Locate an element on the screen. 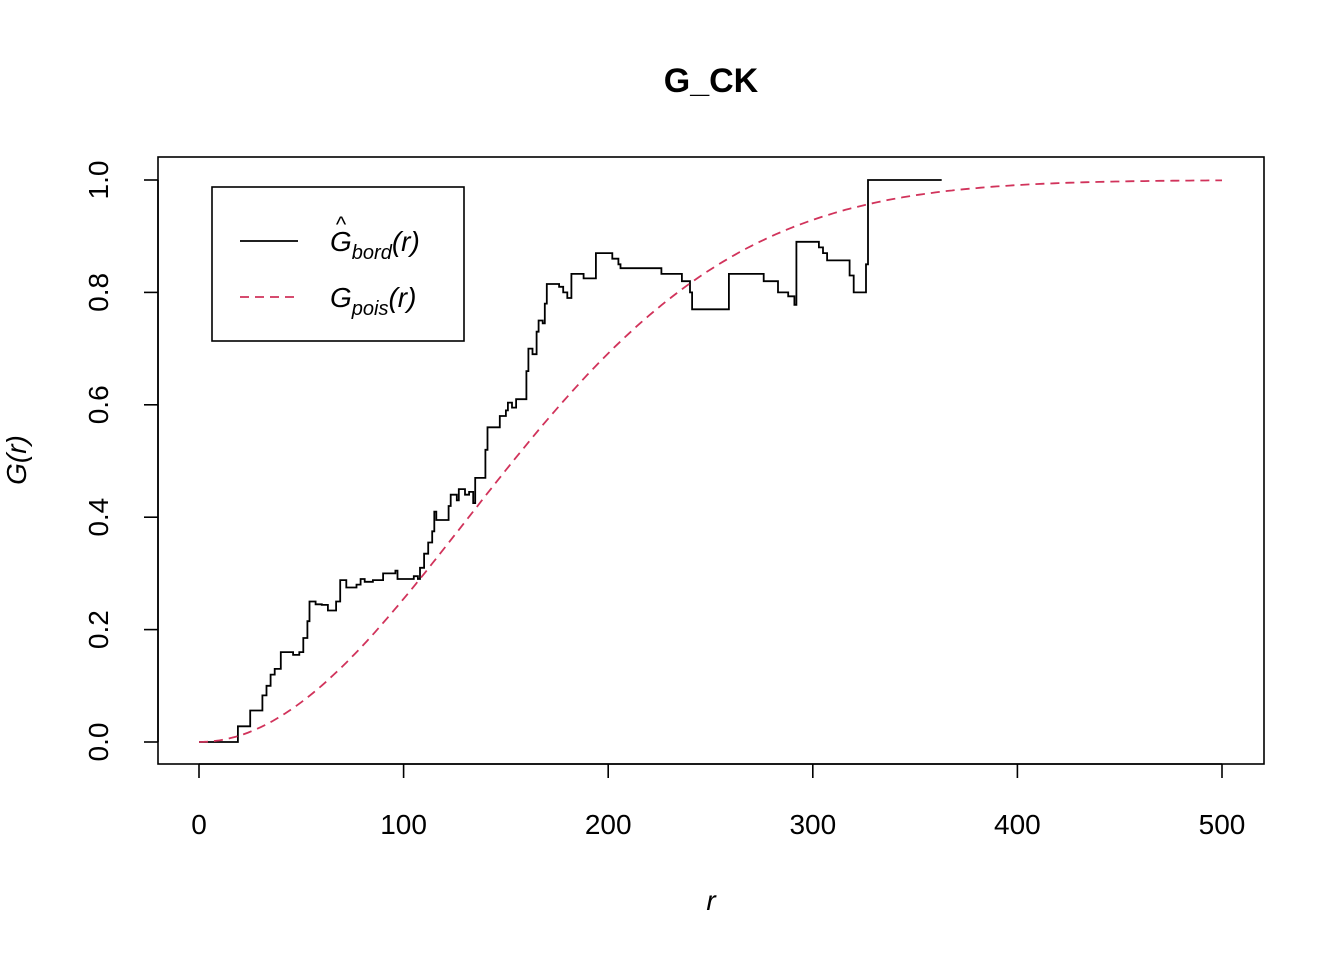 This screenshot has width=1344, height=965. y-tick-label: 0.6 is located at coordinates (98, 404).